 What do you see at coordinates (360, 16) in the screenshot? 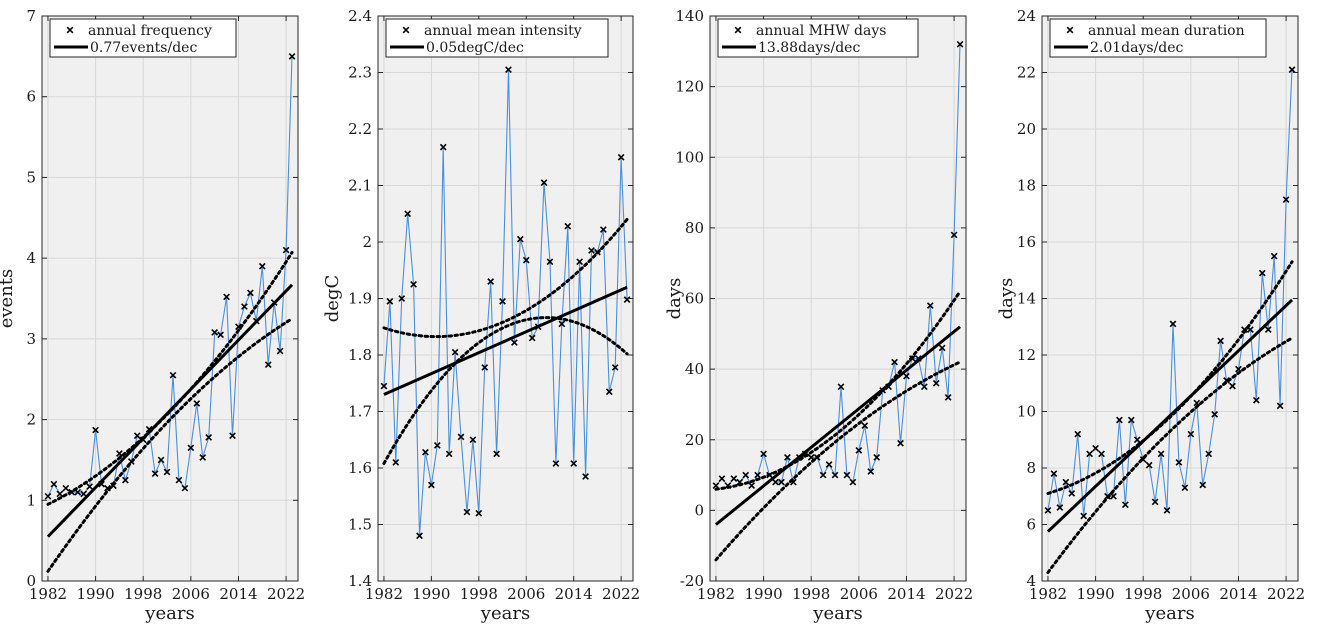
I see `y-tick-label: 2.4` at bounding box center [360, 16].